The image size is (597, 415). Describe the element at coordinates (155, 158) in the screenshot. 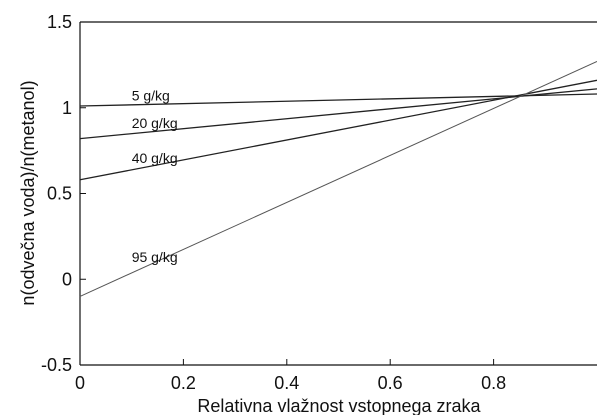

I see `series-label: 40 g/kg` at that location.